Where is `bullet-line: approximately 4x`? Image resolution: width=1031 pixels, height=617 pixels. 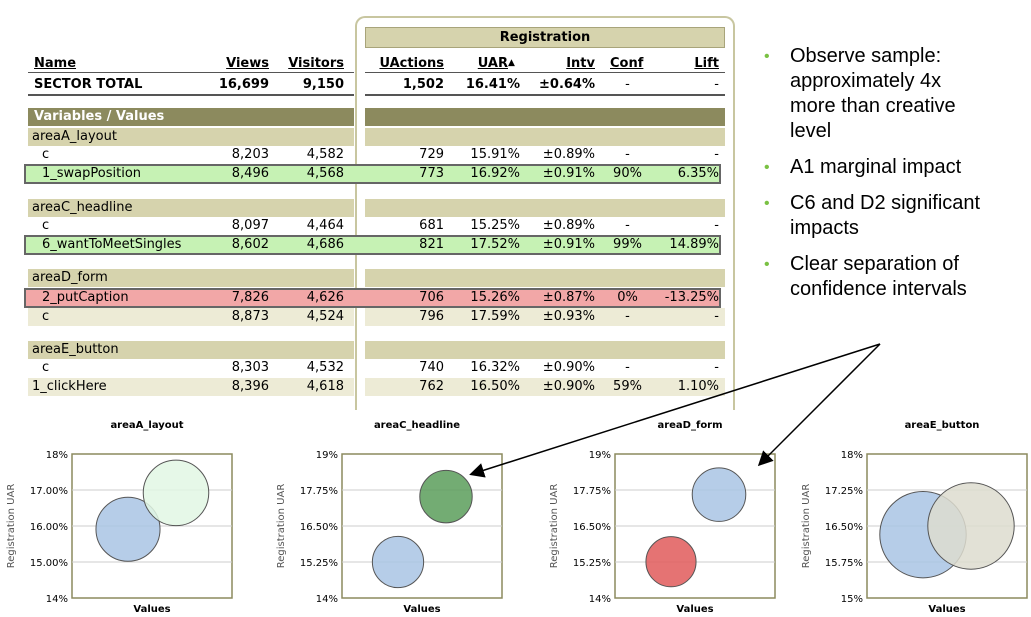
bullet-line: approximately 4x is located at coordinates (866, 81).